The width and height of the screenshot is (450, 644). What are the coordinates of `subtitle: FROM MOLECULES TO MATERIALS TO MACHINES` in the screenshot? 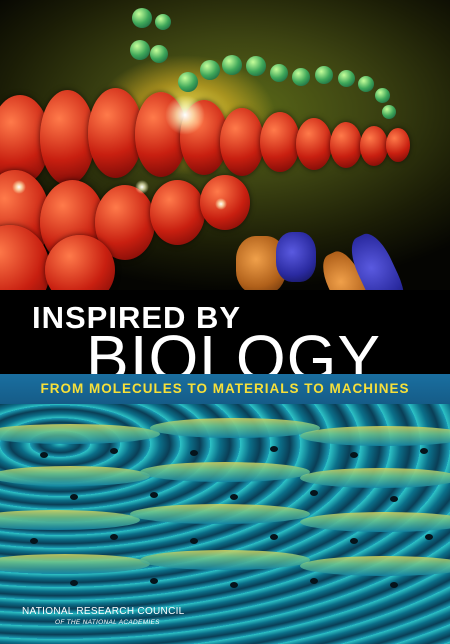 It's located at (225, 388).